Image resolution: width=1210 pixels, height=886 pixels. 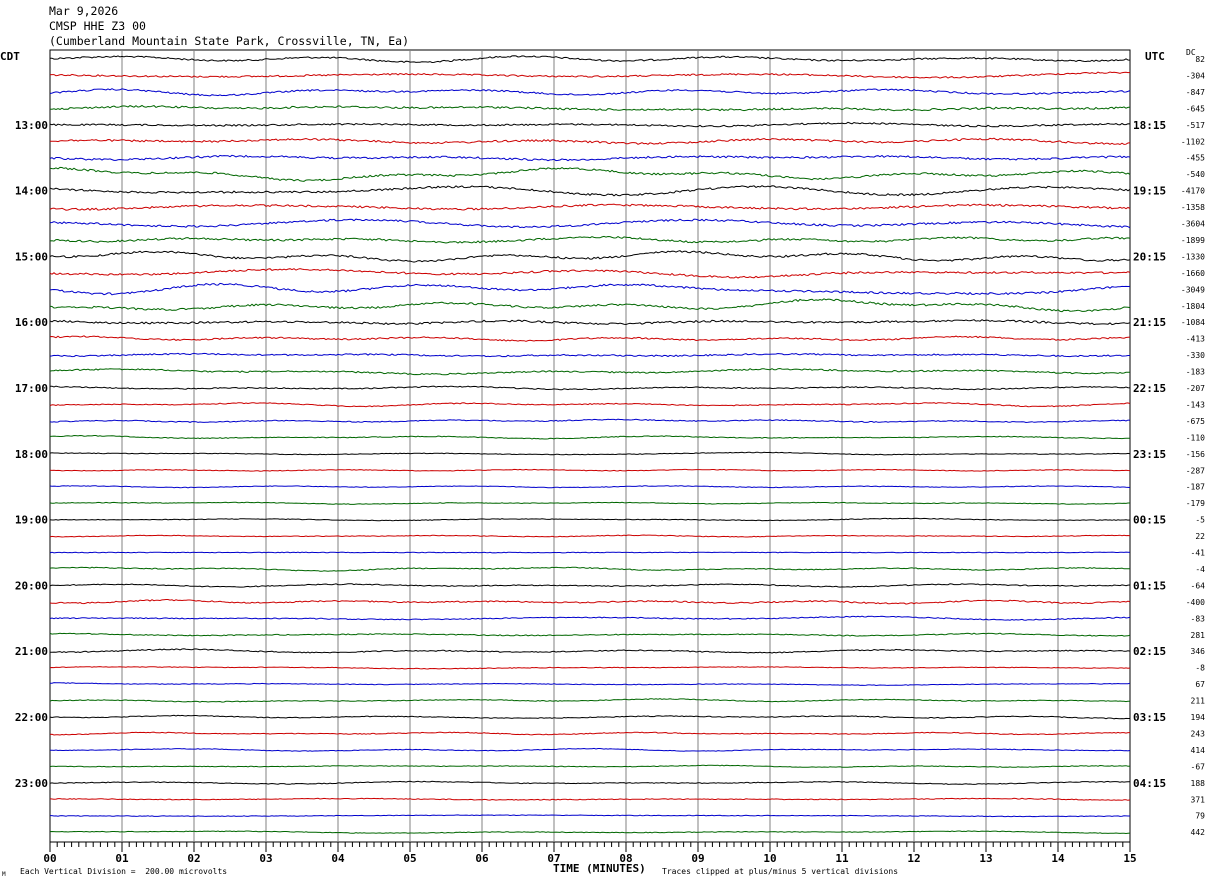 What do you see at coordinates (697, 858) in the screenshot?
I see `x-tick-label: 09` at bounding box center [697, 858].